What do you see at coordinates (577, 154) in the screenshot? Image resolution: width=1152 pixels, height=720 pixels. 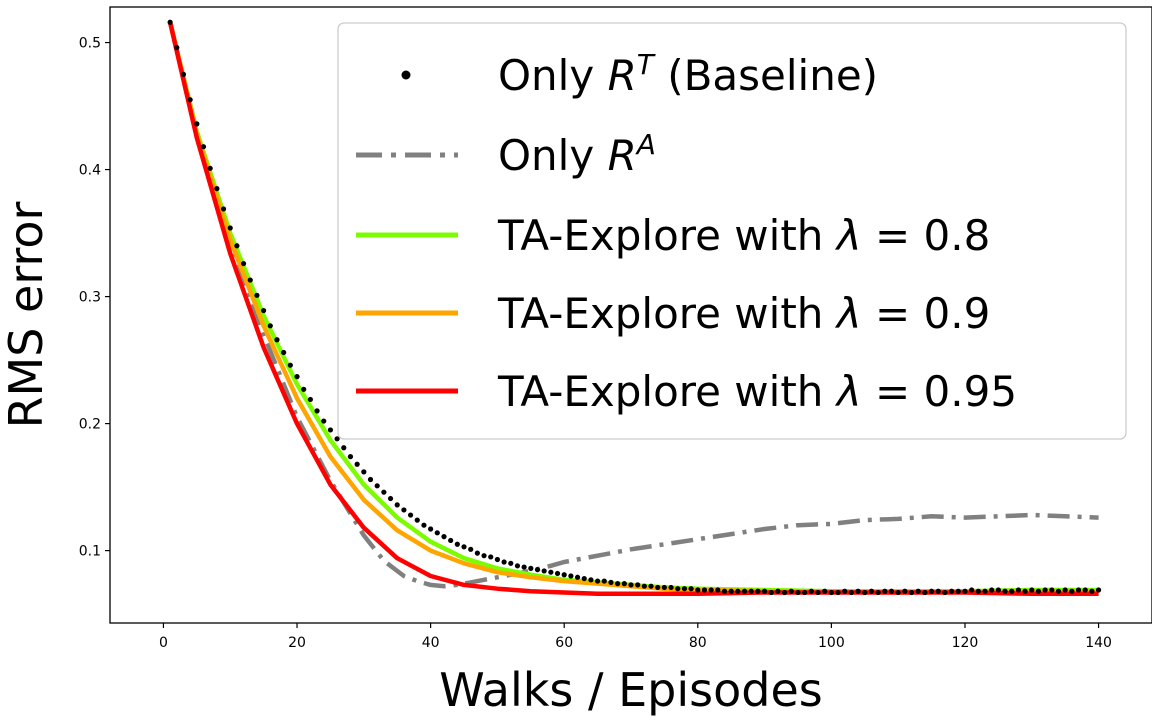 I see `legend-label: Only RA` at bounding box center [577, 154].